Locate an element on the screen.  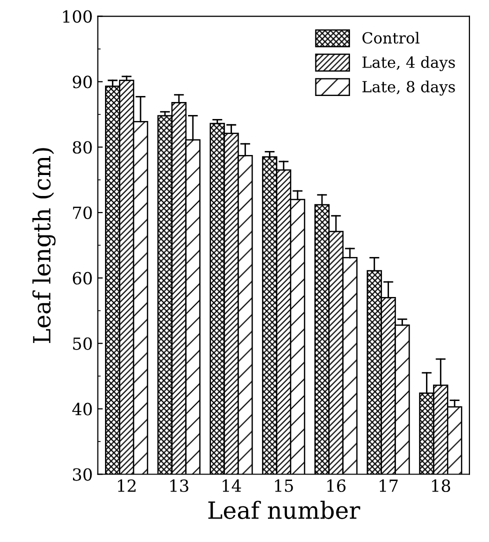
y-tick-label: 100 is located at coordinates (77, 16).